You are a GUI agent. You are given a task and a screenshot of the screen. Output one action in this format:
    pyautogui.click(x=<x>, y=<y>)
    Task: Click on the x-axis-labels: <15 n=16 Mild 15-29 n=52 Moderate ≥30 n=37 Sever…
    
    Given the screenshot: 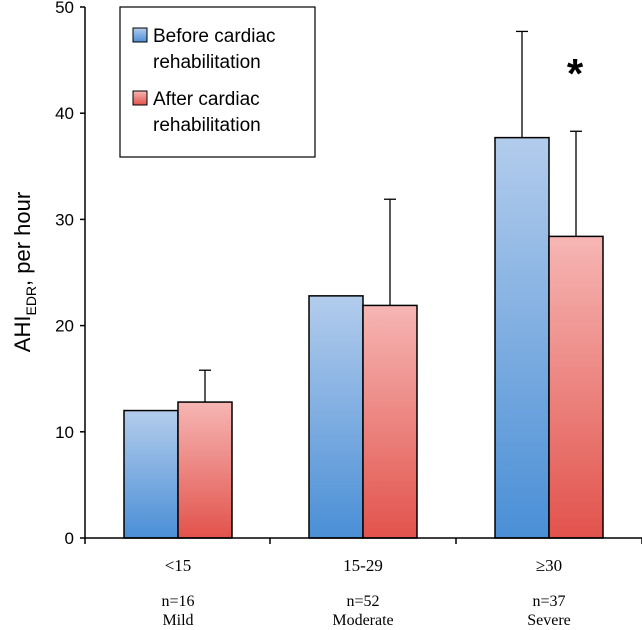 What is the action you would take?
    pyautogui.click(x=363, y=583)
    